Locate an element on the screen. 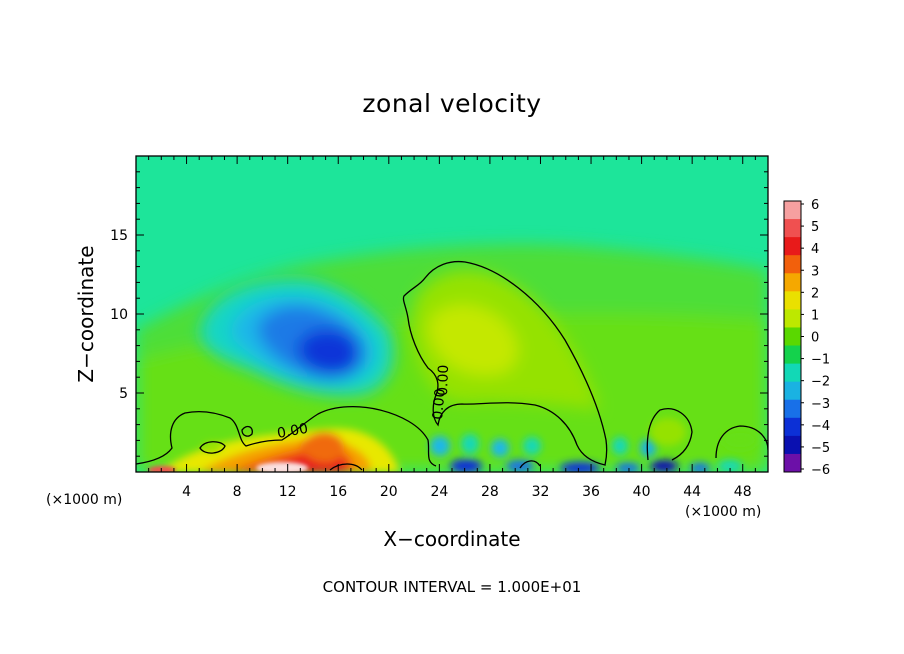 The image size is (904, 654). x-tick-label: 36 is located at coordinates (591, 492).